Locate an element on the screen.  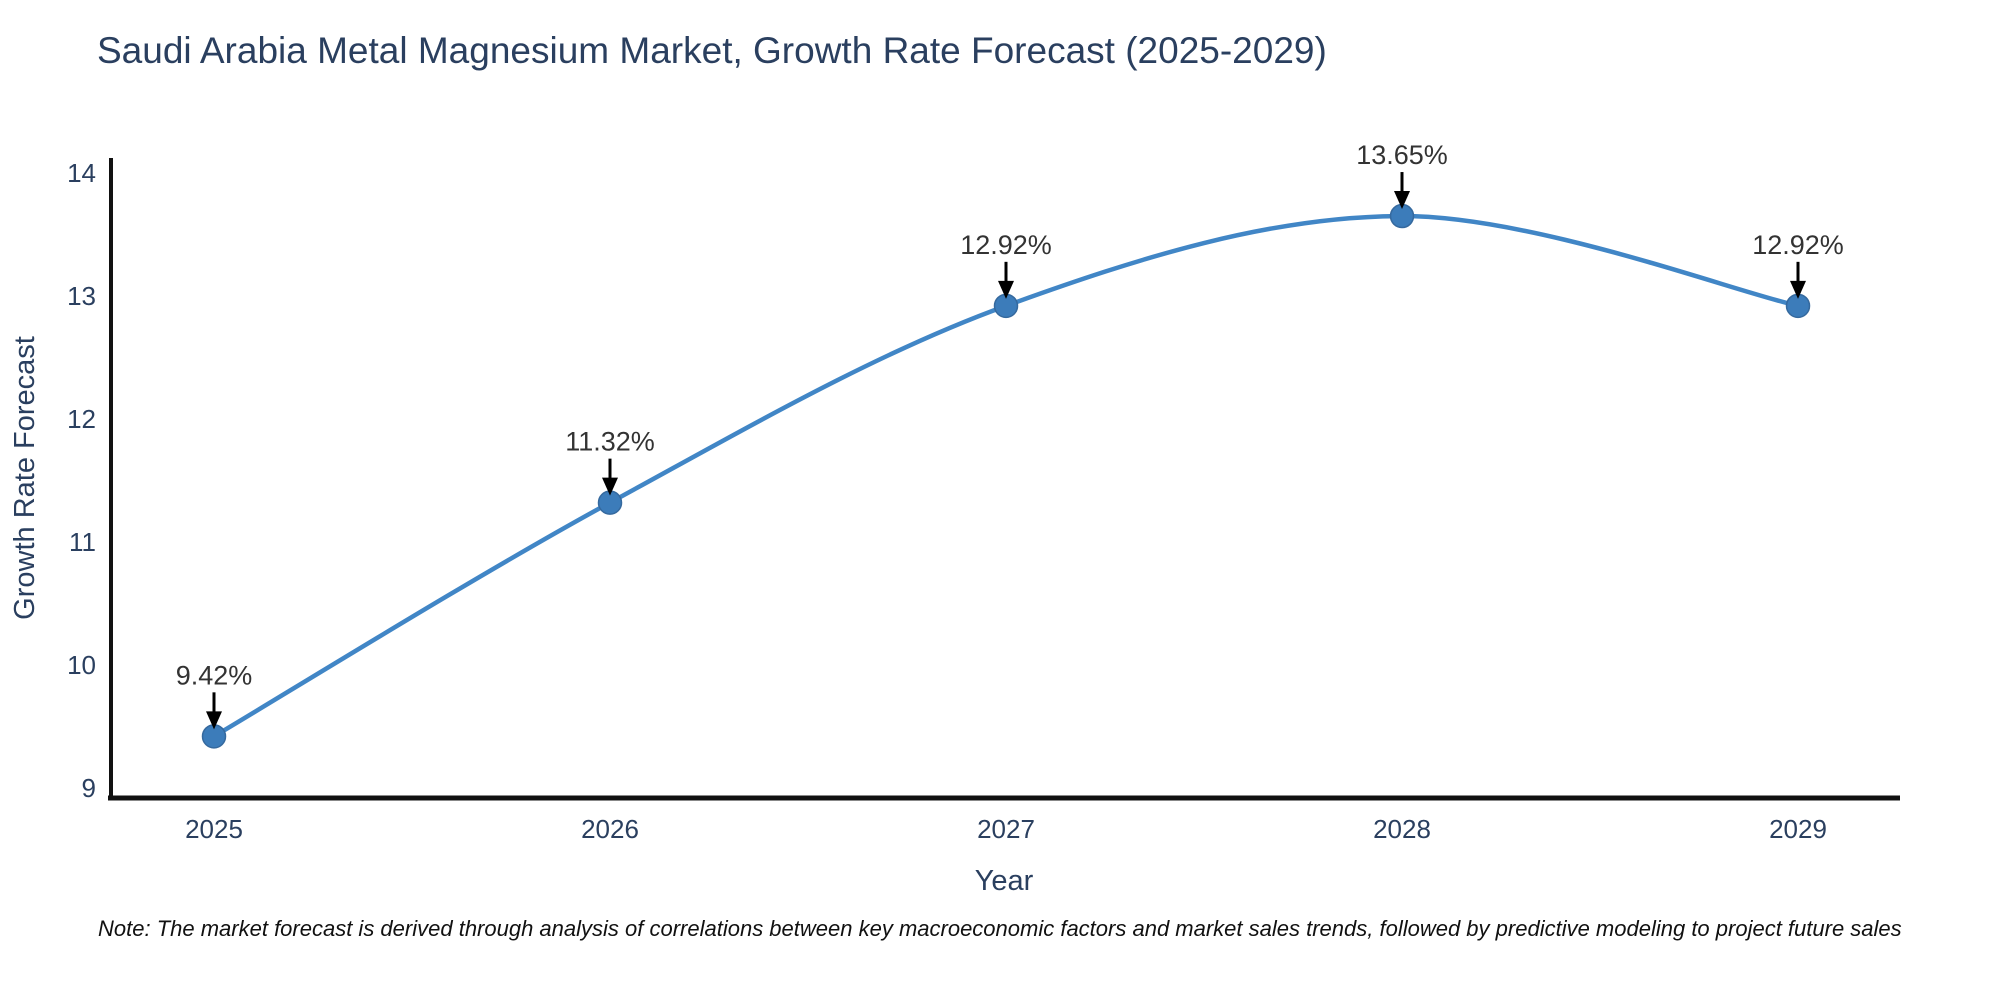
annotation-label: 9.42% is located at coordinates (214, 675).